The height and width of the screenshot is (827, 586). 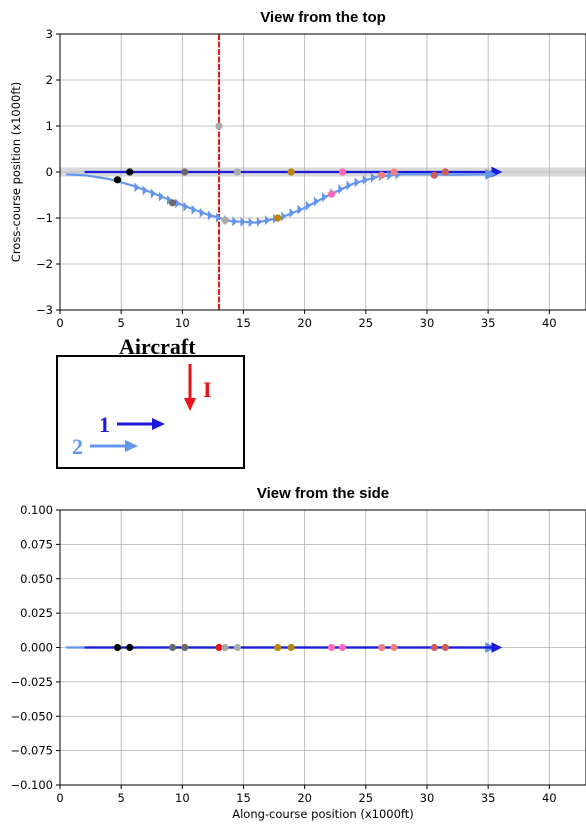 What do you see at coordinates (243, 798) in the screenshot?
I see `side-x-tick-label: 15` at bounding box center [243, 798].